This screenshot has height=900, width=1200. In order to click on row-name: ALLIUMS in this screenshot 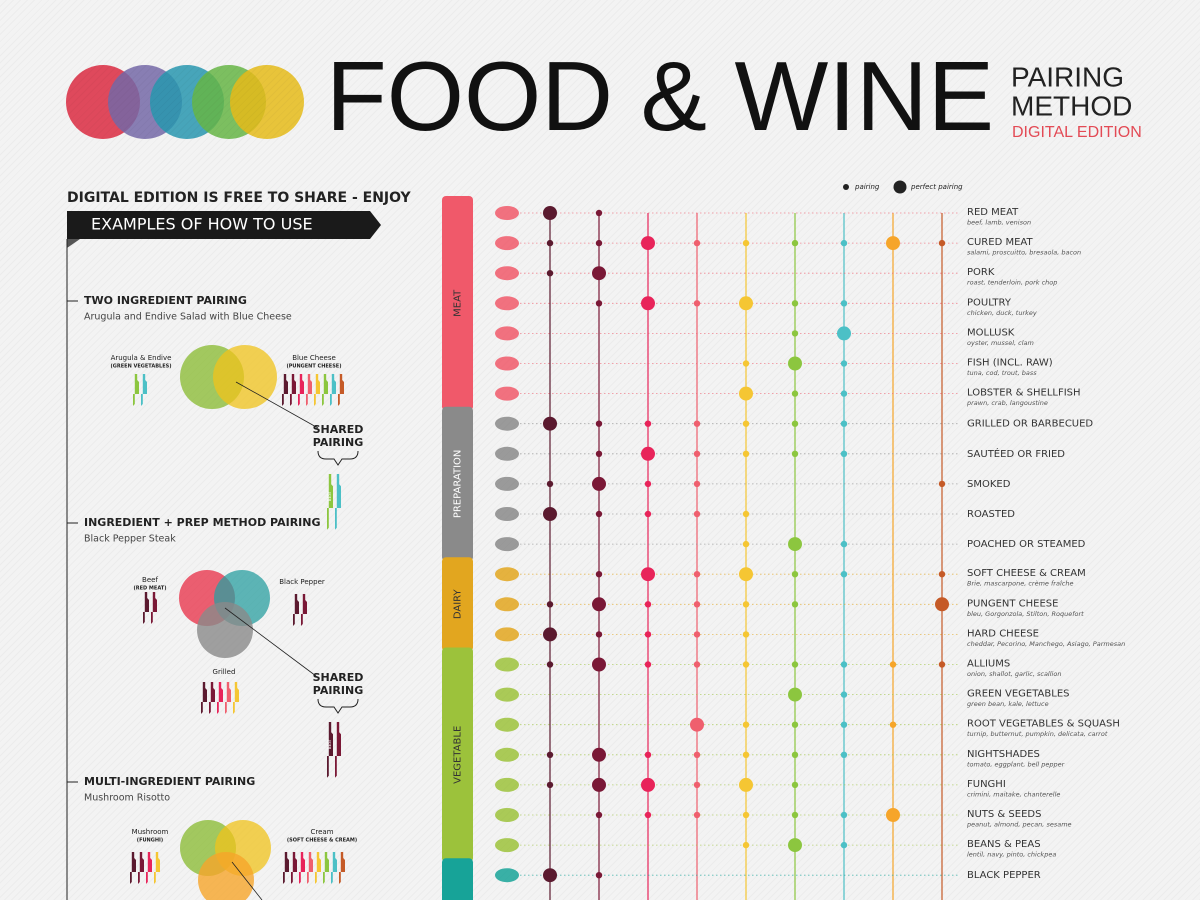, I will do `click(988, 664)`.